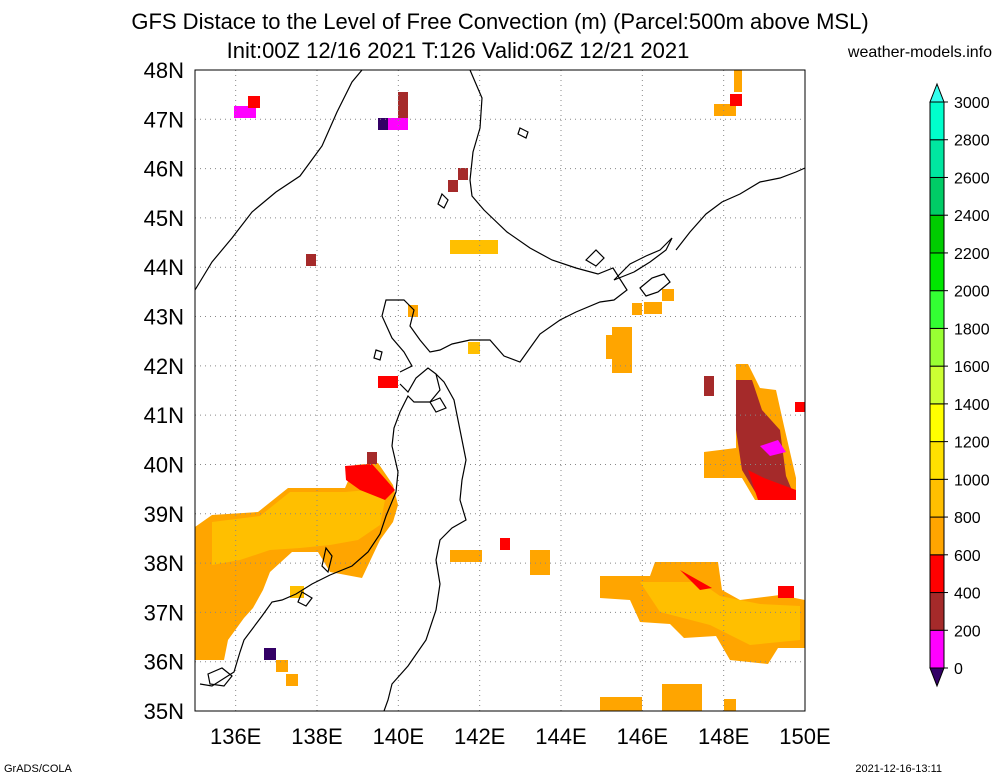  I want to click on colorbar-label: 2600, so click(972, 178).